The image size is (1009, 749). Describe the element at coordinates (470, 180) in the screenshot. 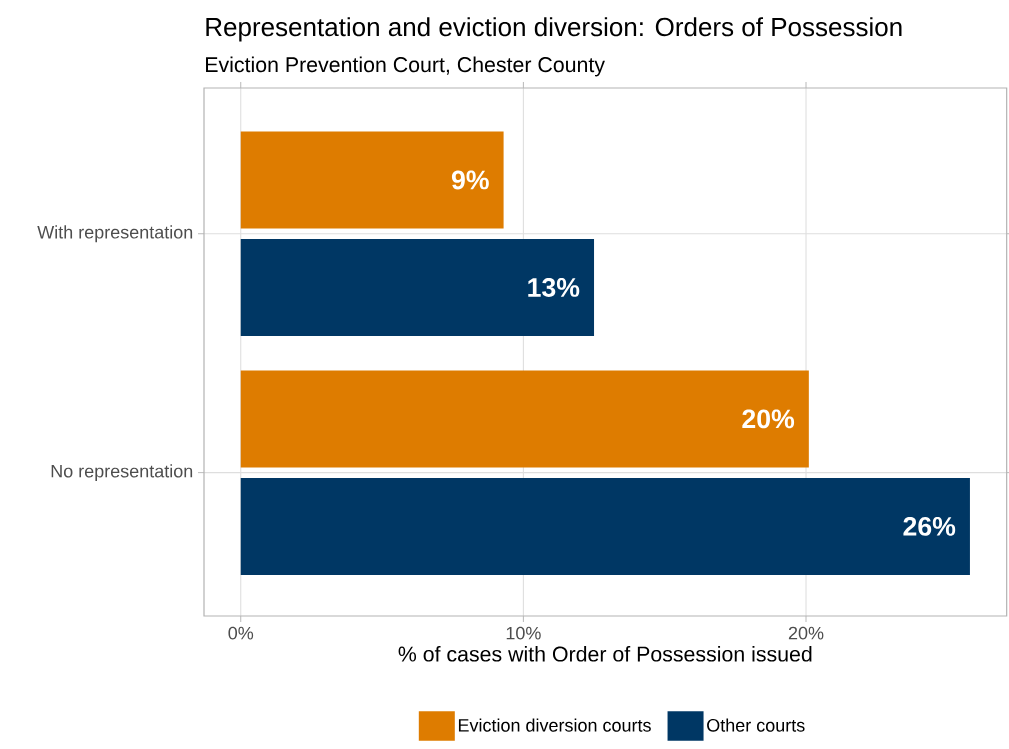

I see `data-label: 9%` at that location.